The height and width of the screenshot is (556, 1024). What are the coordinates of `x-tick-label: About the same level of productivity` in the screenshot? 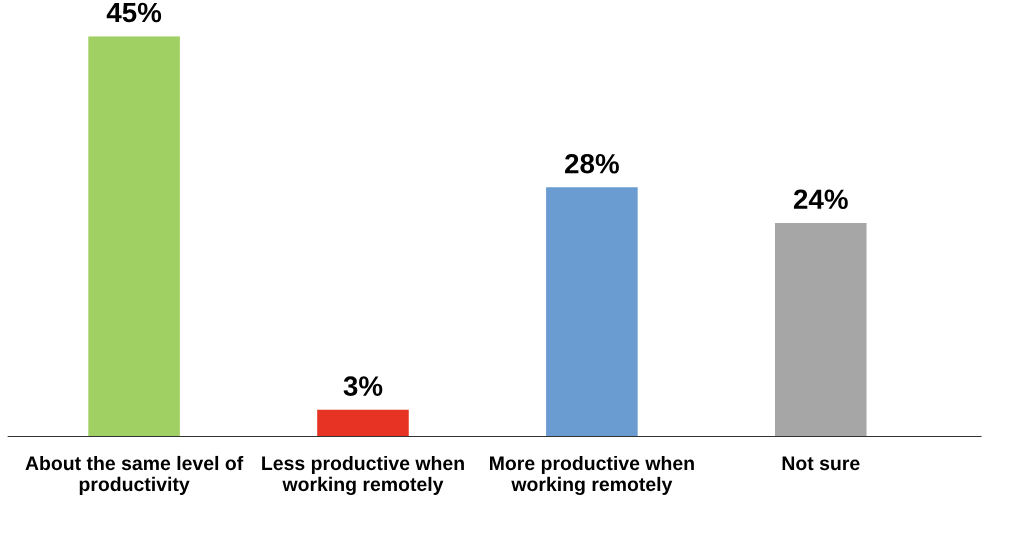 It's located at (134, 475).